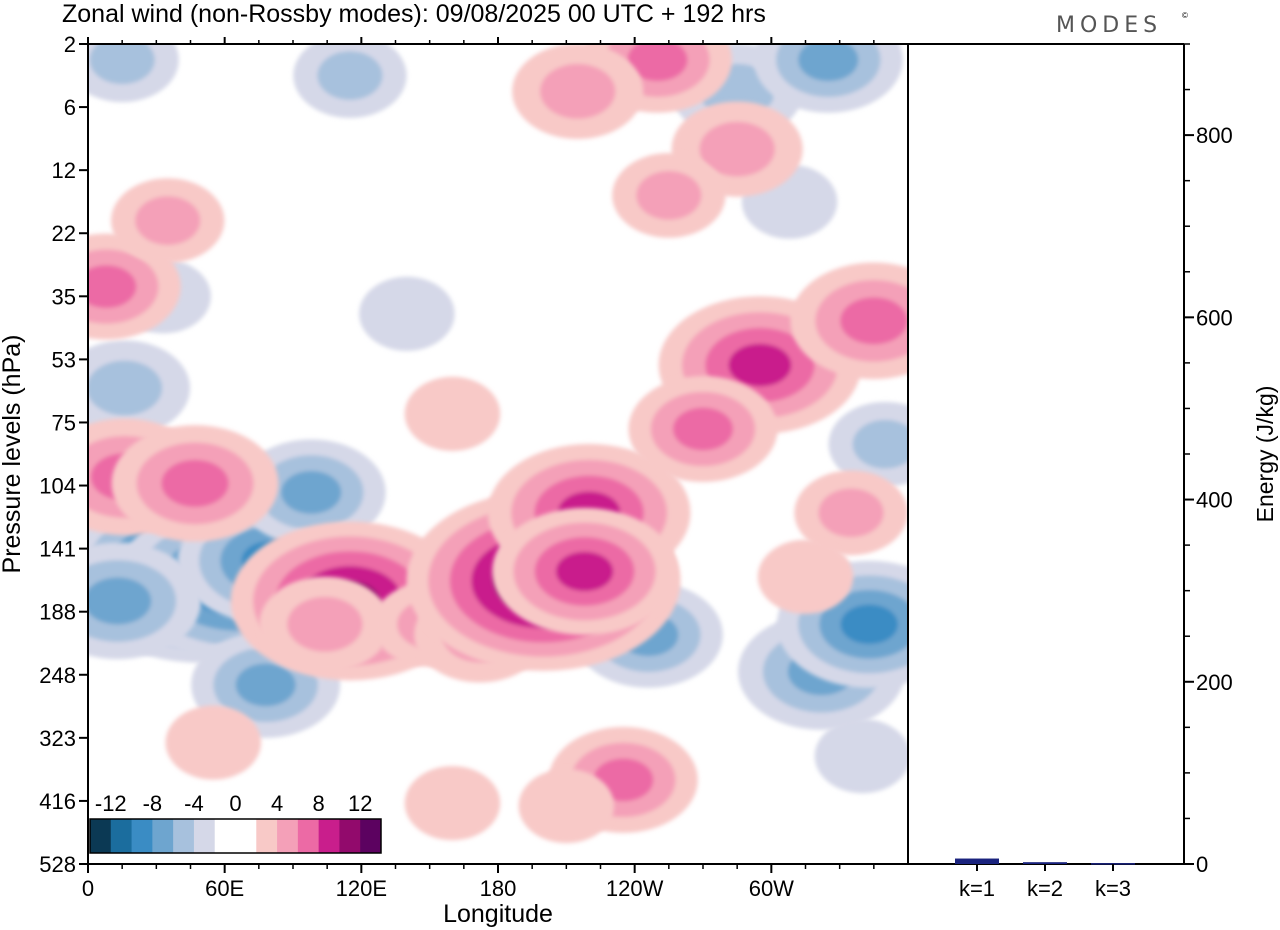  I want to click on energy-tick-label: 0, so click(1202, 864).